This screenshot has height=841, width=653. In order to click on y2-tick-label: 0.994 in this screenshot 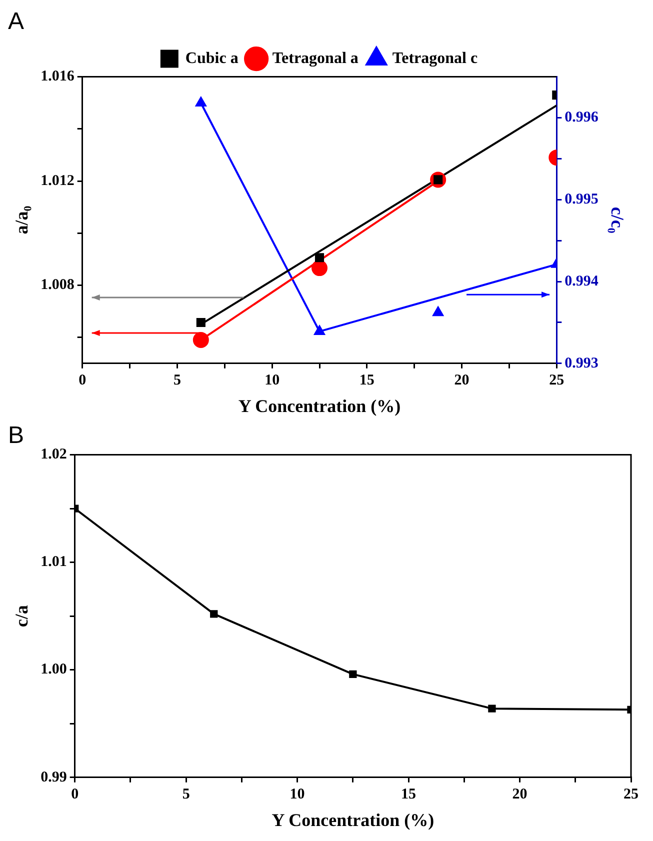, I will do `click(581, 281)`.